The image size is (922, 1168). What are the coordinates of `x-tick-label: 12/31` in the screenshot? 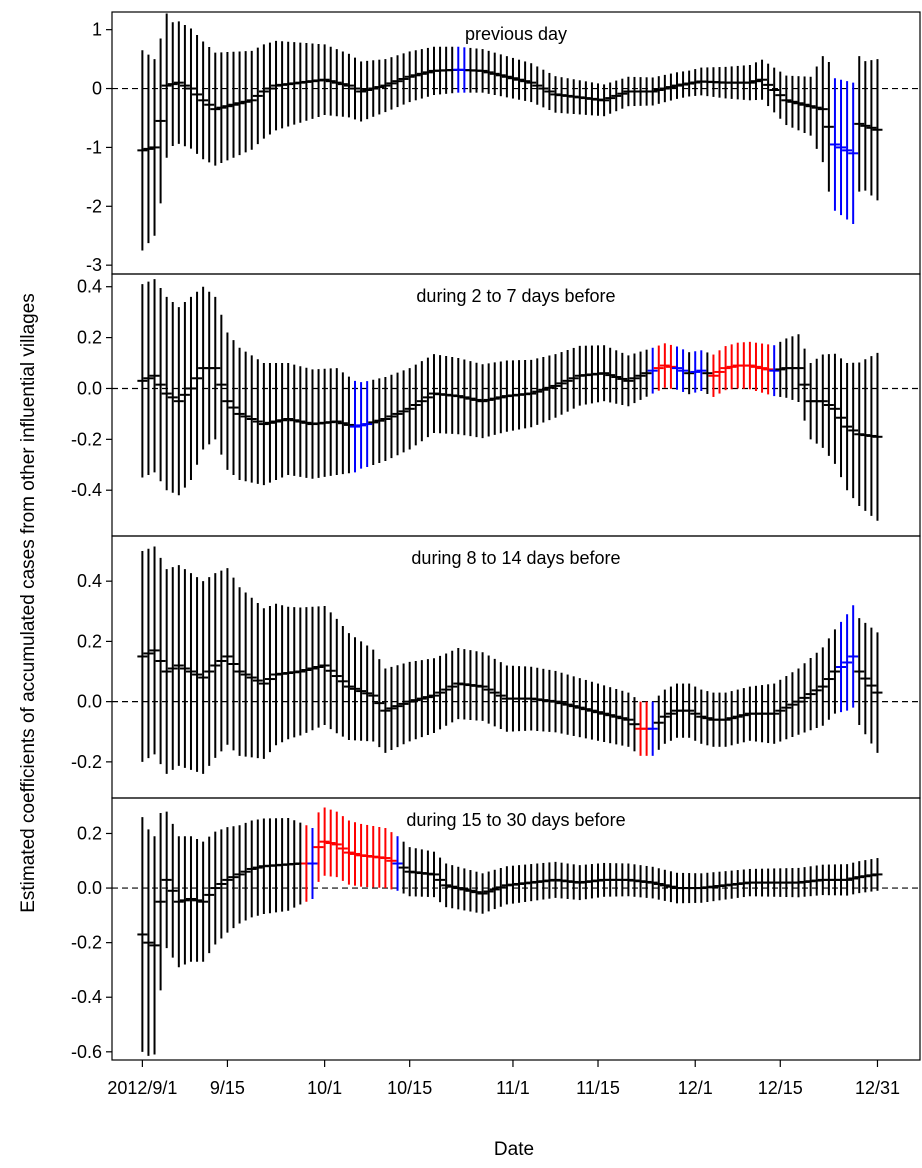 It's located at (877, 1088).